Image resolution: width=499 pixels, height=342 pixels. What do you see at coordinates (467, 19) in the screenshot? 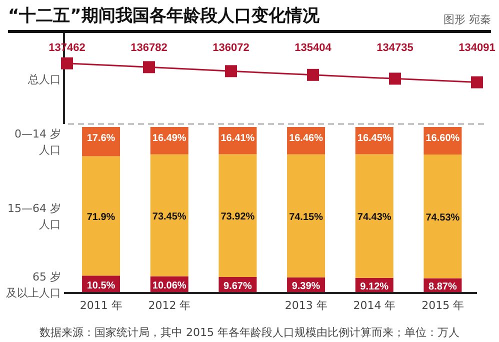
I see `text: 图形 宛秦` at bounding box center [467, 19].